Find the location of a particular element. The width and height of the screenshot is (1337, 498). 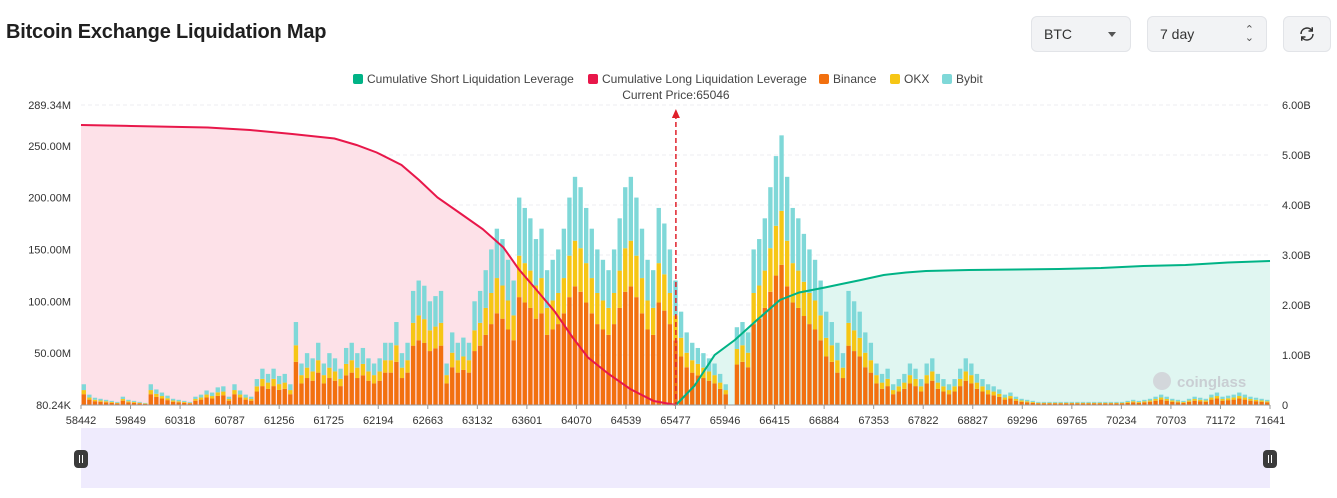

zoom-handle-right is located at coordinates (1270, 459).